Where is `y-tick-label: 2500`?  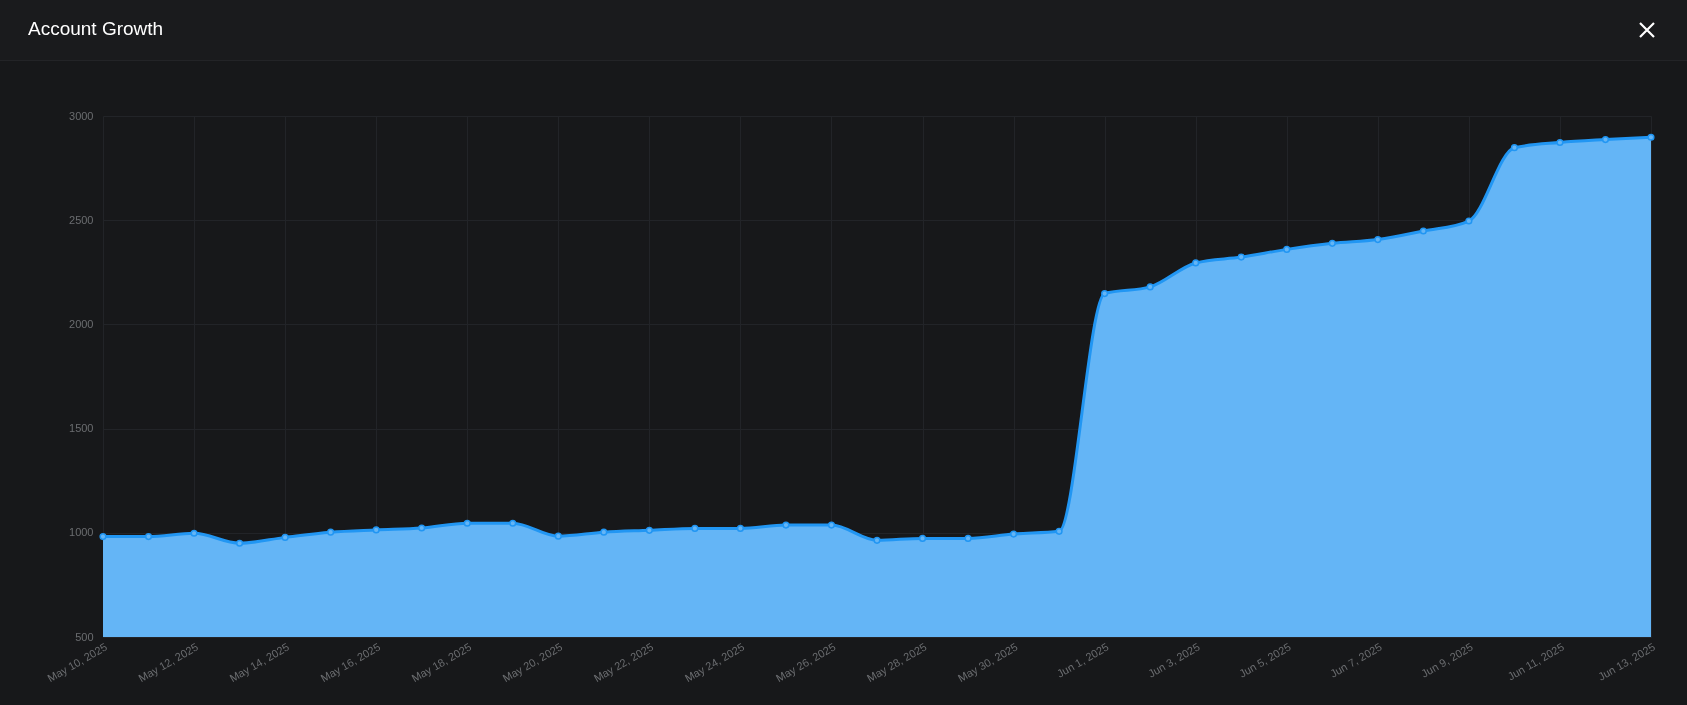 y-tick-label: 2500 is located at coordinates (81, 219).